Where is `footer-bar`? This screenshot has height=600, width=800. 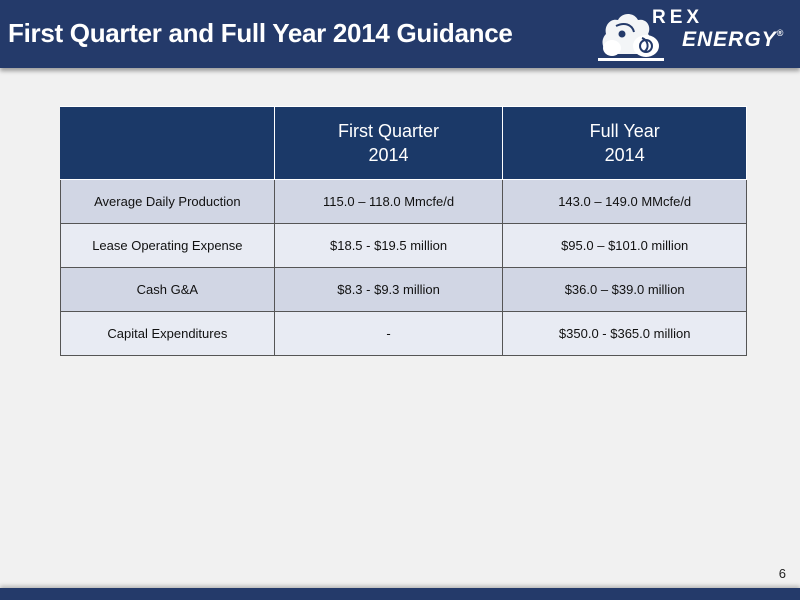
footer-bar is located at coordinates (400, 594).